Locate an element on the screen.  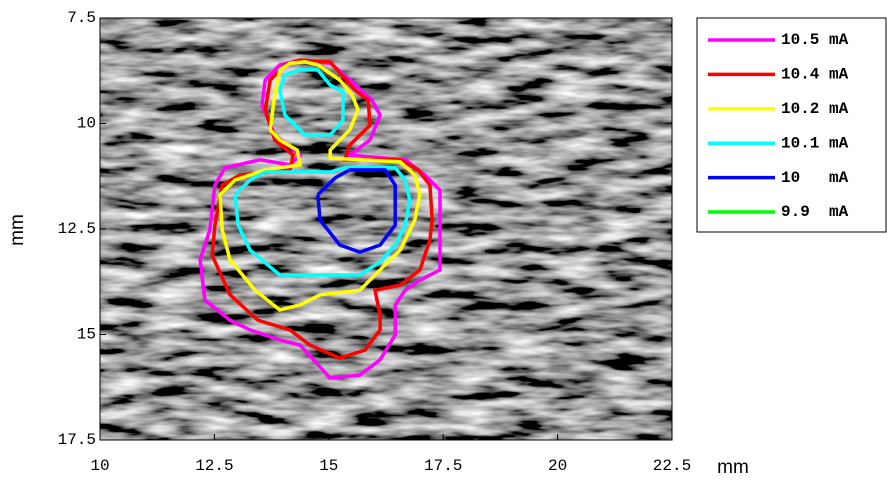
y-tick-label: 10 is located at coordinates (86, 124).